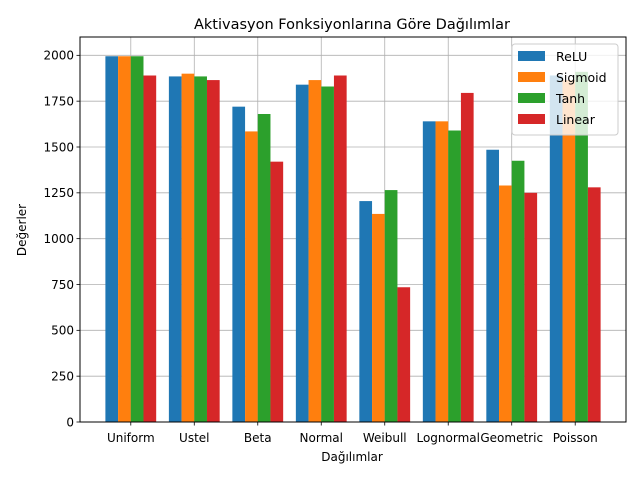 The width and height of the screenshot is (640, 480). I want to click on y-axis-label: Değerler, so click(22, 230).